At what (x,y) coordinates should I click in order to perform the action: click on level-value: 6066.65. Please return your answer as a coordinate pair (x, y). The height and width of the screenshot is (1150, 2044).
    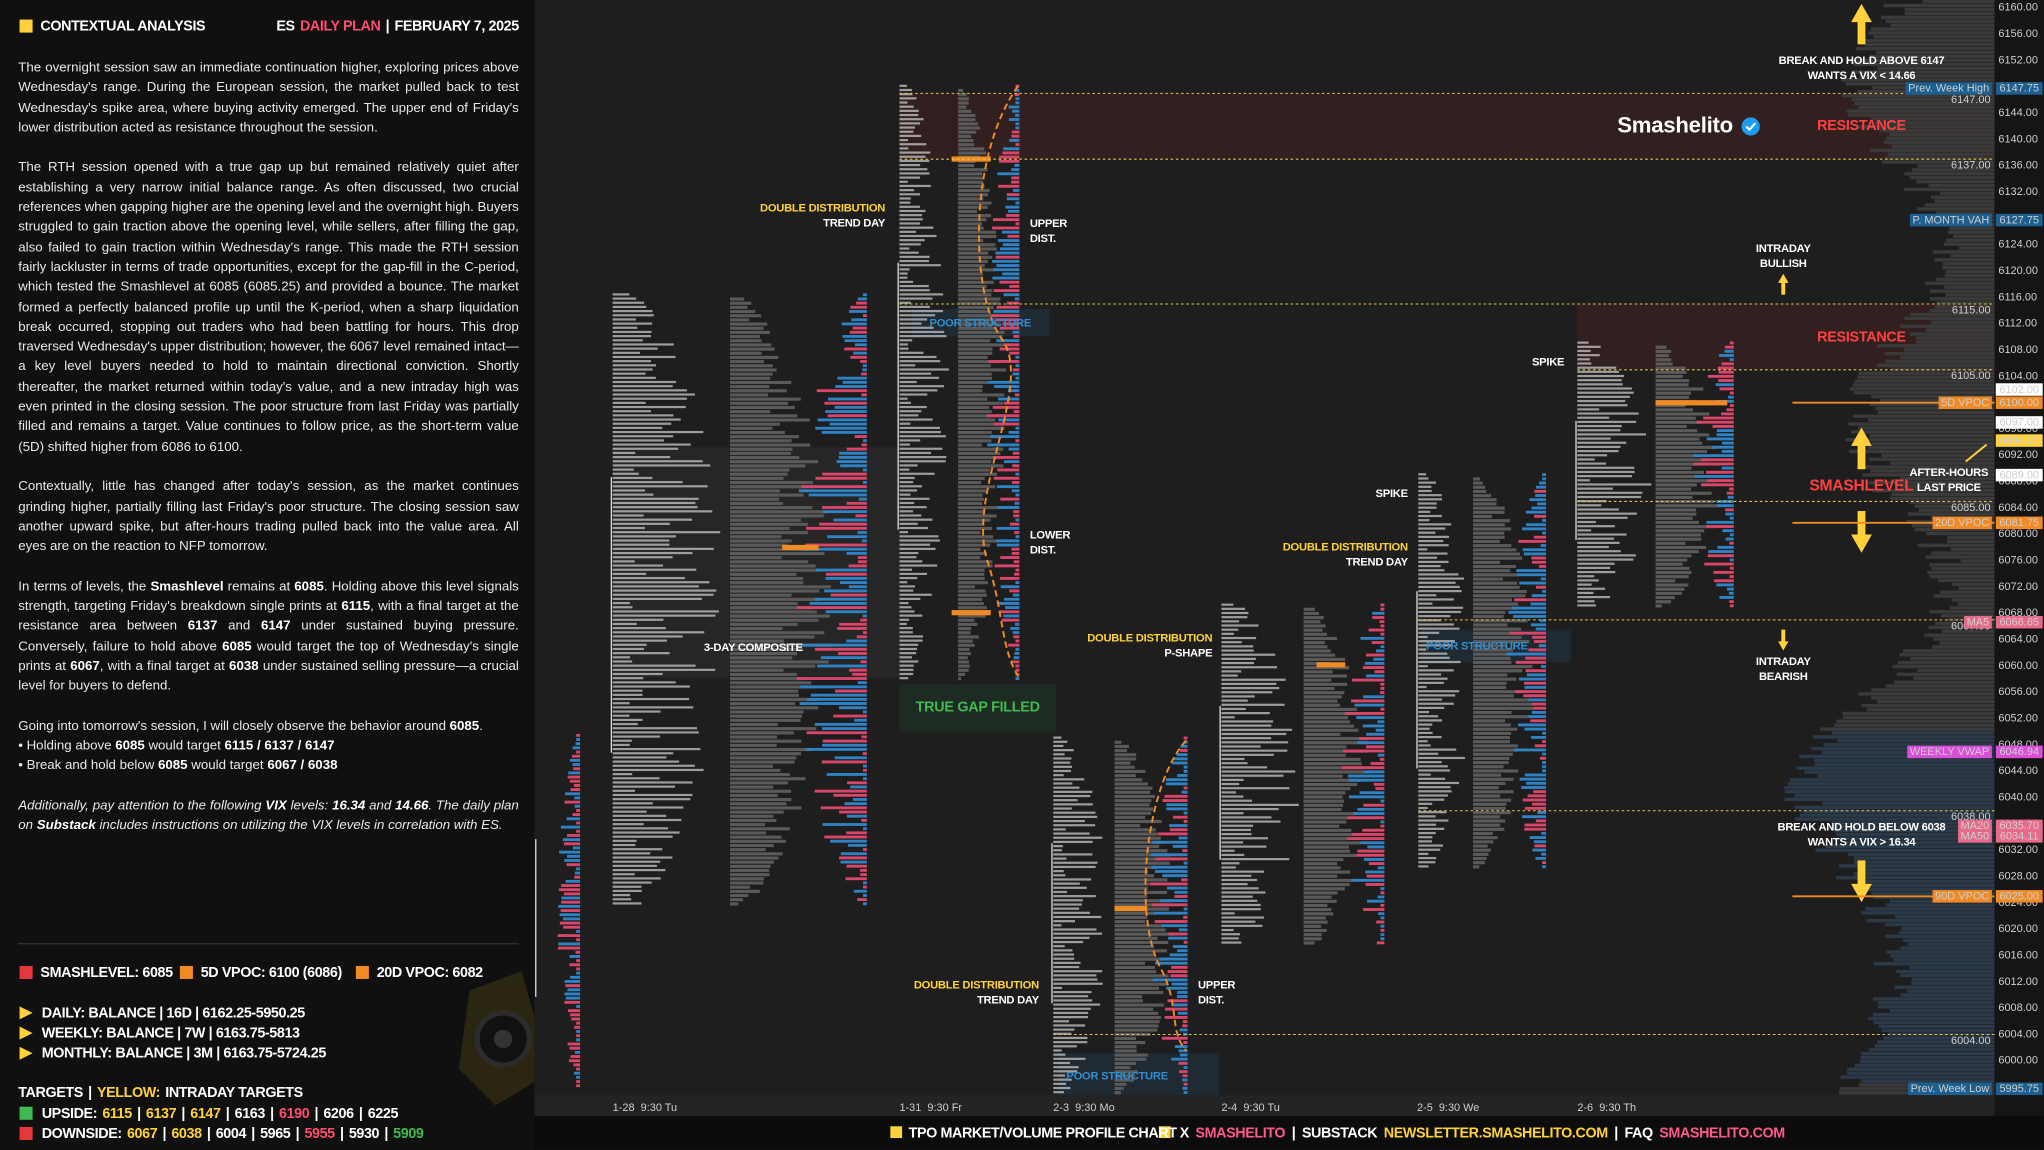
    Looking at the image, I should click on (2019, 622).